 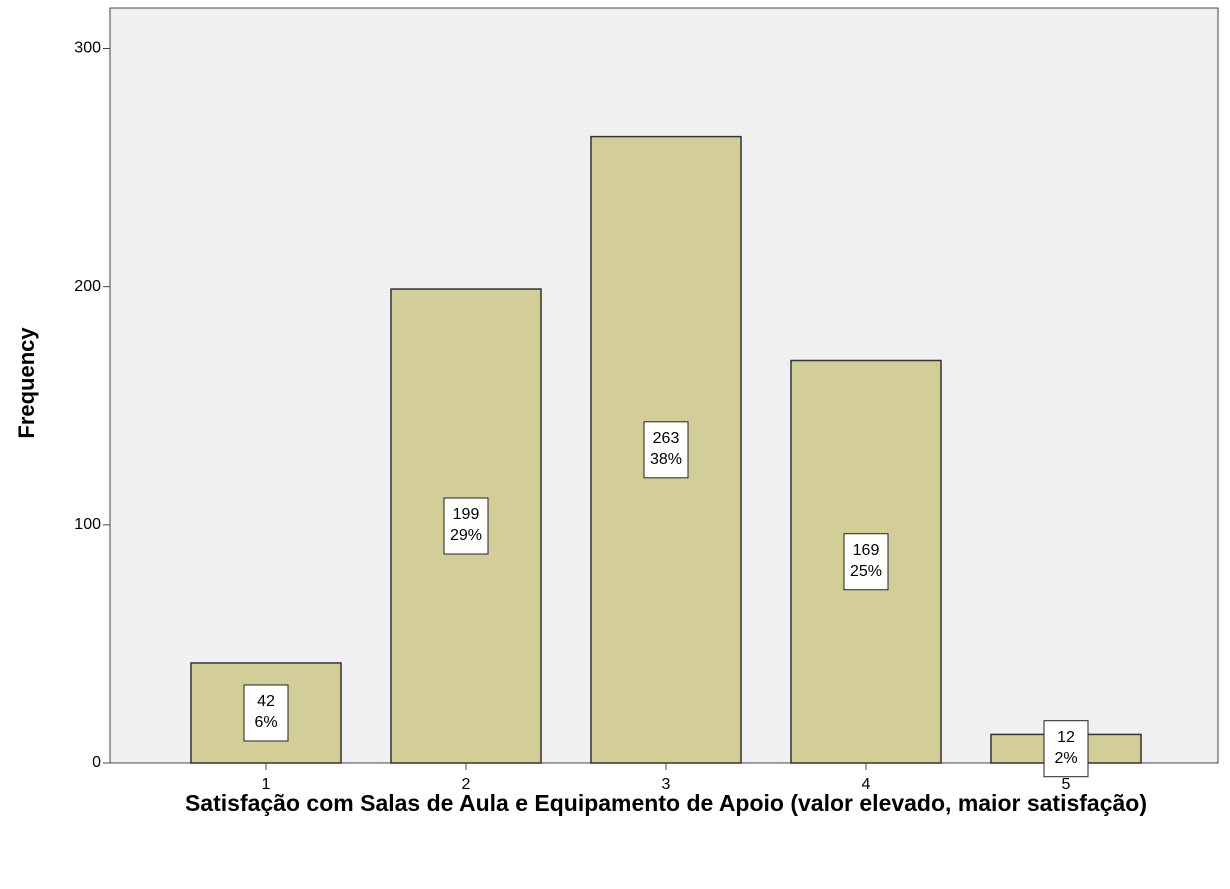 What do you see at coordinates (1066, 784) in the screenshot?
I see `x-tick-label: 5` at bounding box center [1066, 784].